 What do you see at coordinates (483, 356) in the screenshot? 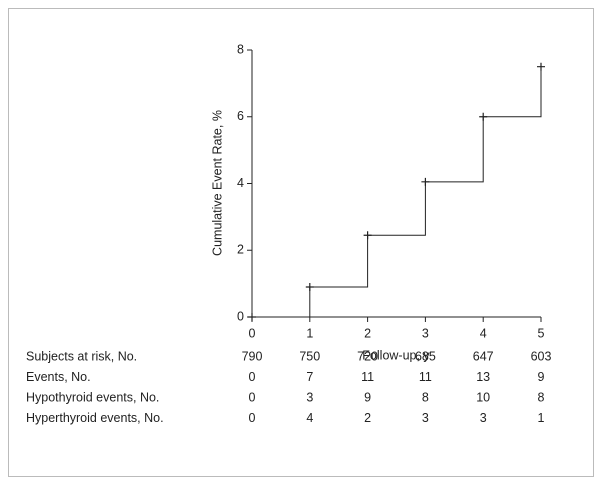
I see `risk-value: 647` at bounding box center [483, 356].